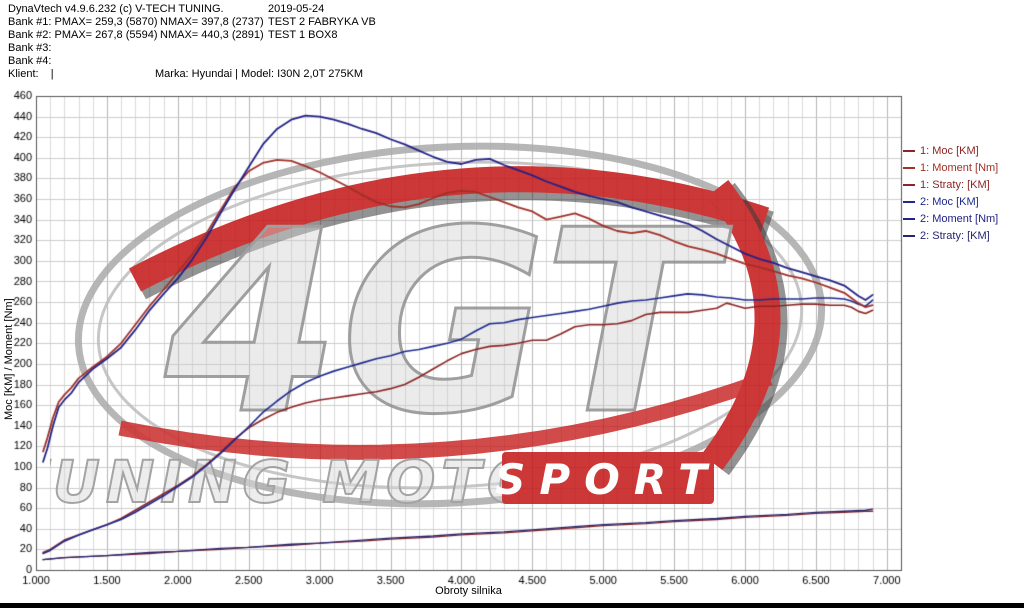  I want to click on bank2-nmax: NMAX= 440,3 (2891), so click(212, 35).